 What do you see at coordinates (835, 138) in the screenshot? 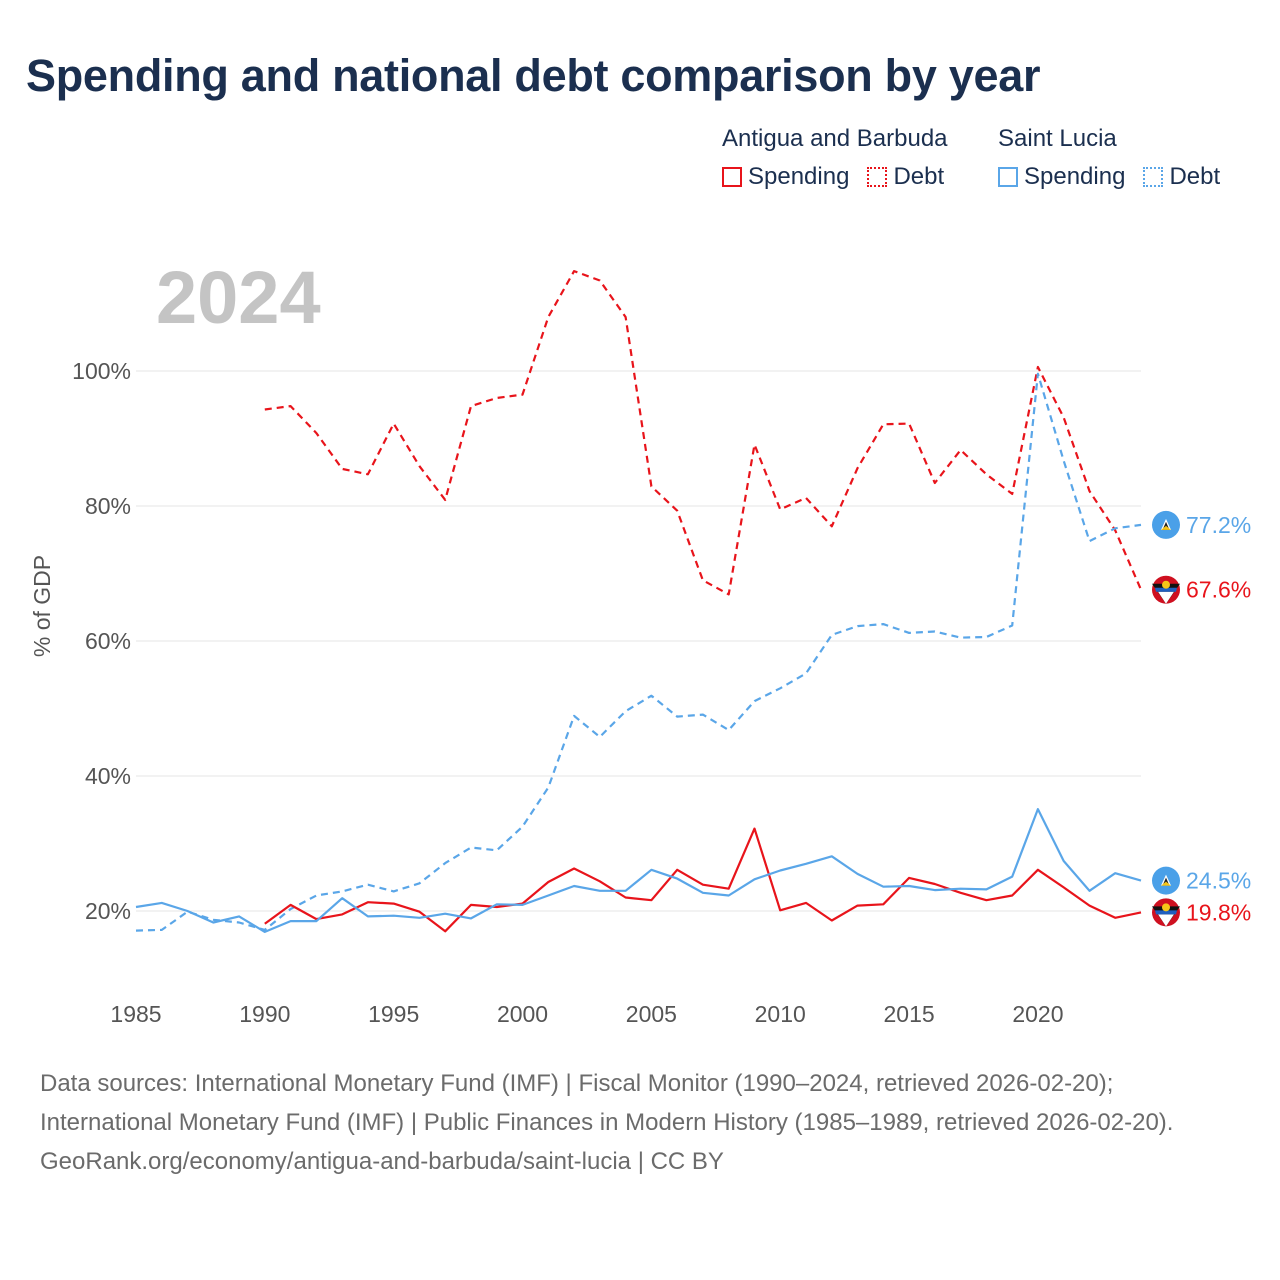
I see `legend-title-antigua: Antigua and Barbuda` at bounding box center [835, 138].